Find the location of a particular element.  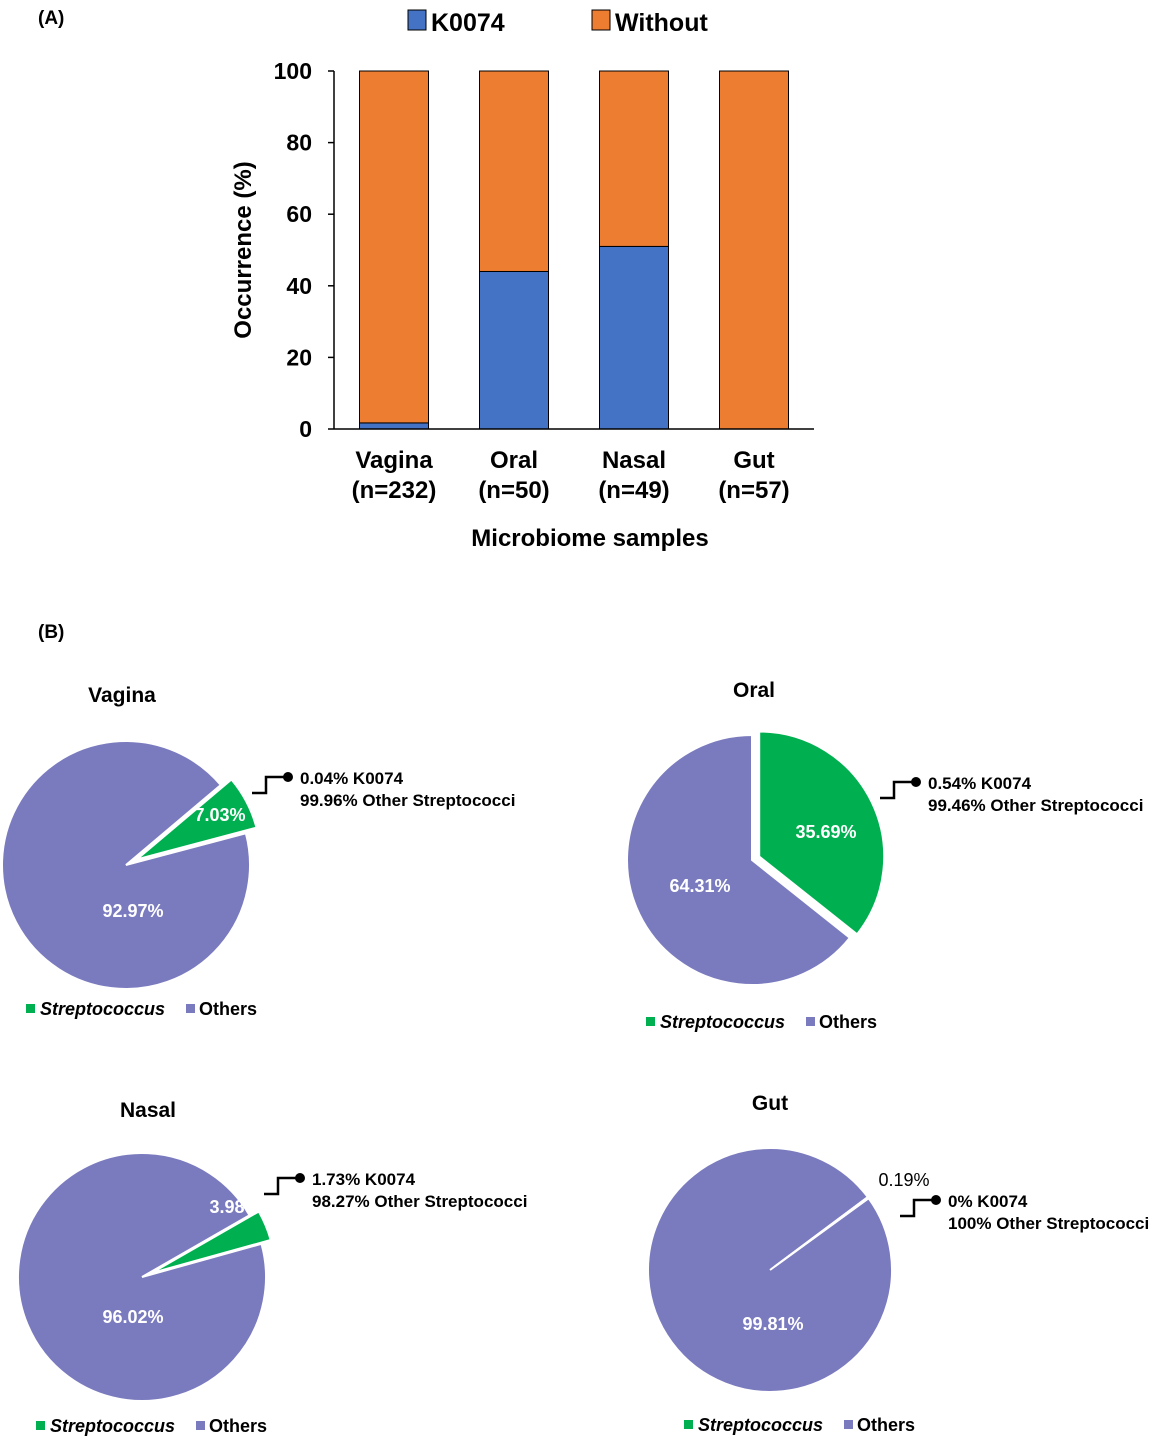

pie-slice-streptococcus-vagina is located at coordinates (196, 819).